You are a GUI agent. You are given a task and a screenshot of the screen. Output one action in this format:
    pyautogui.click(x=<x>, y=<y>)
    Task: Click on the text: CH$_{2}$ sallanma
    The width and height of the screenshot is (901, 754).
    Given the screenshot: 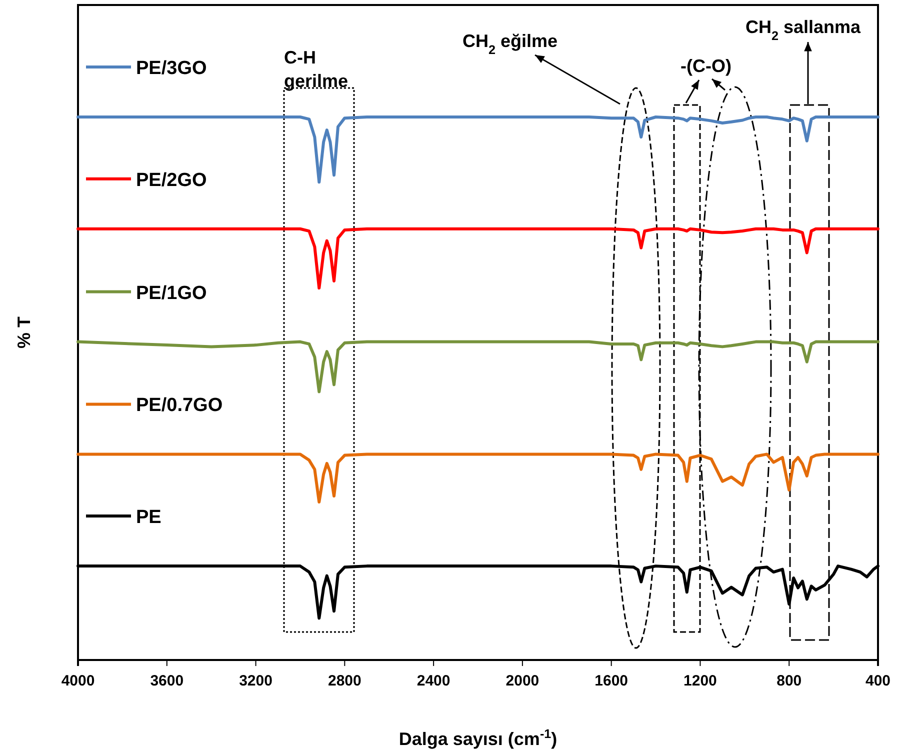 What is the action you would take?
    pyautogui.click(x=803, y=30)
    